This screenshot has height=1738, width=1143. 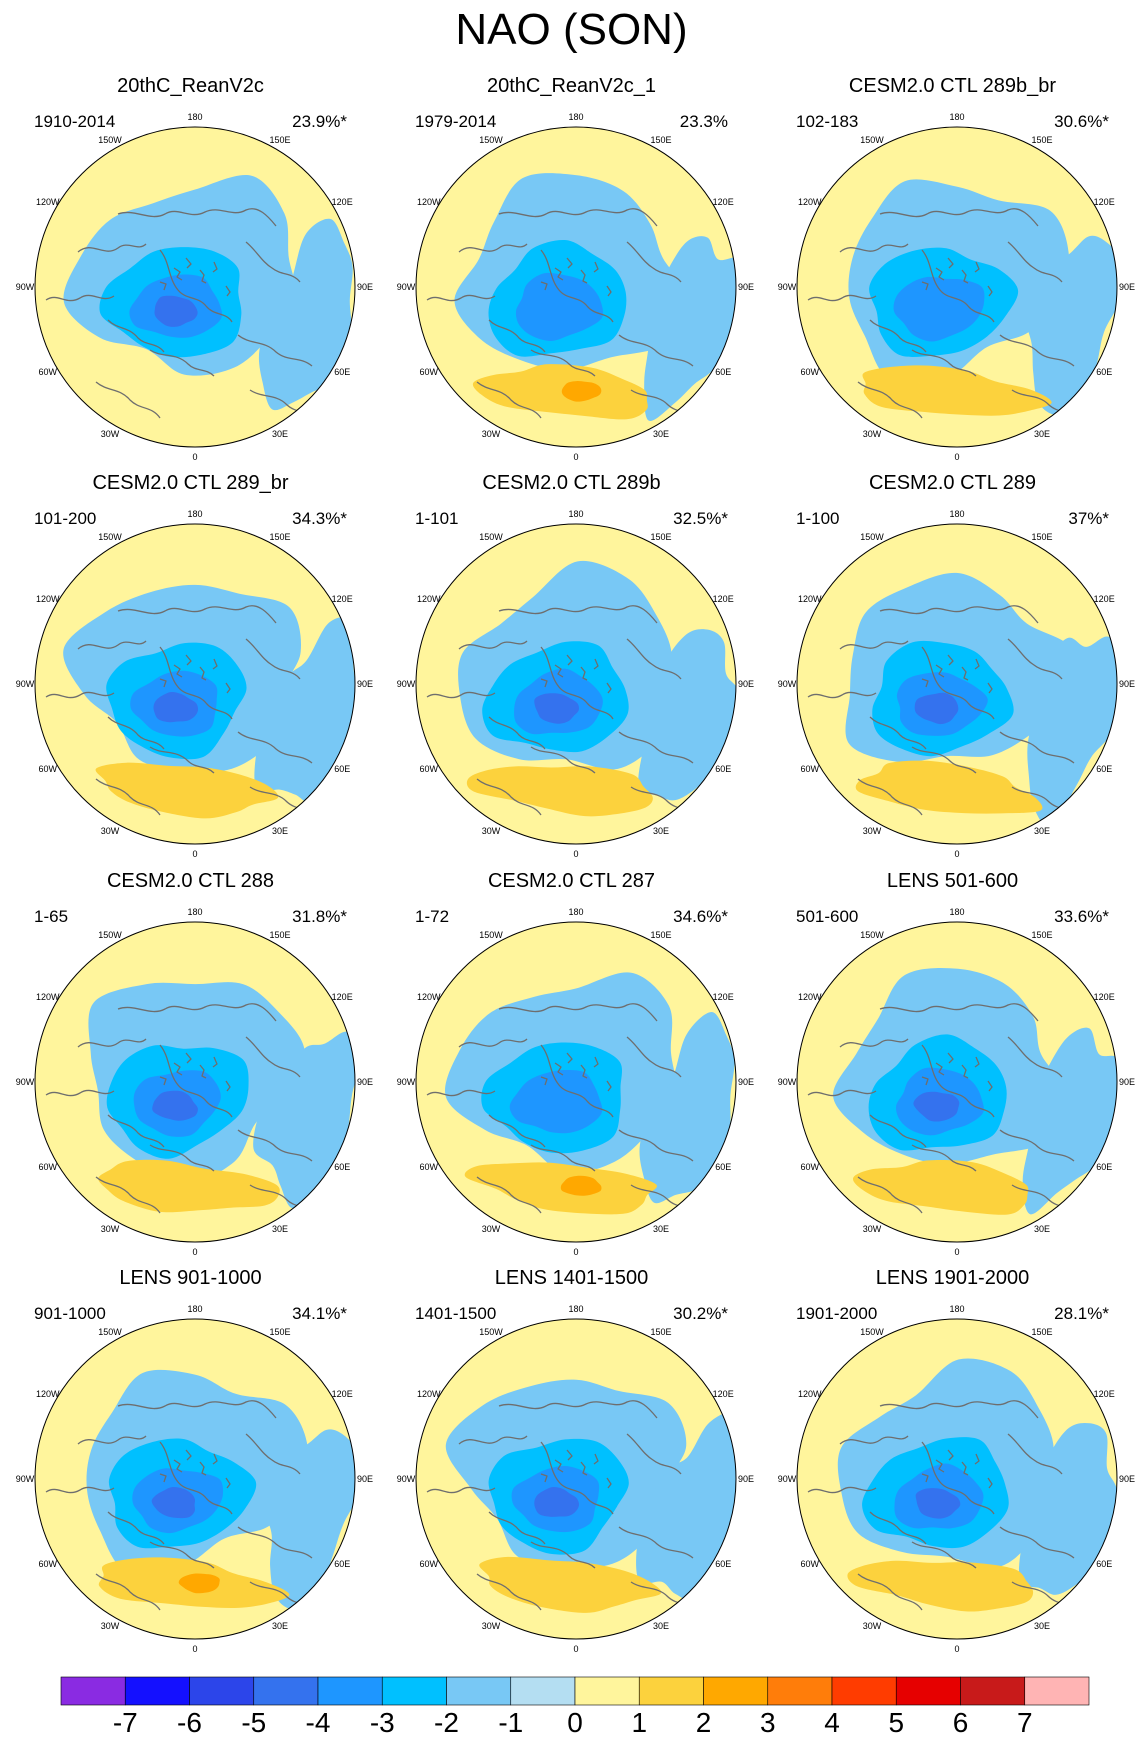 I want to click on longitude-label: 180, so click(x=194, y=912).